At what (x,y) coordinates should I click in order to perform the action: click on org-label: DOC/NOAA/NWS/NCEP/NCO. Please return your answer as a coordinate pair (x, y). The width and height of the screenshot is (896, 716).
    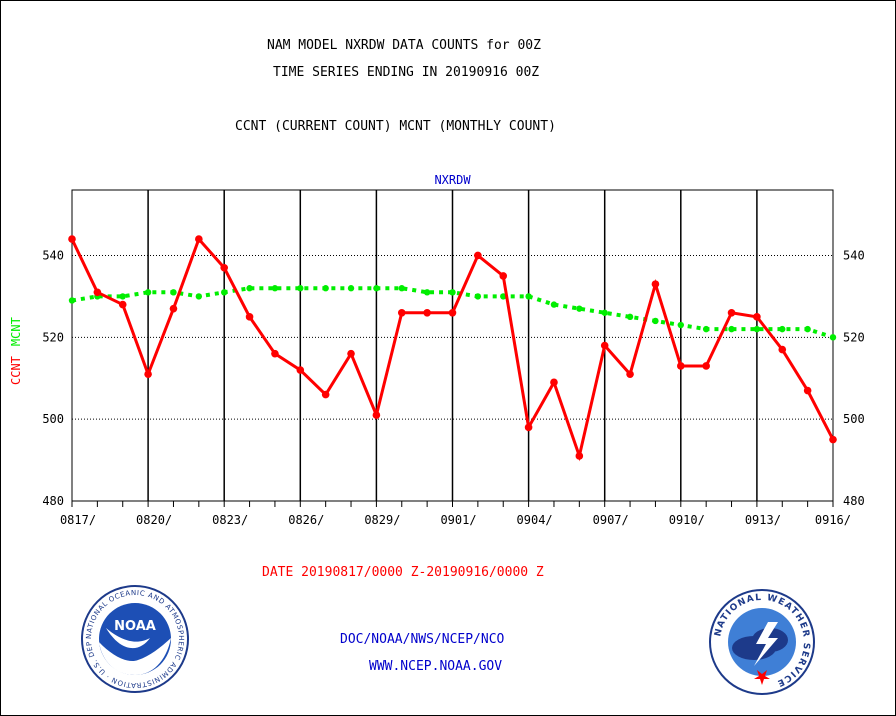
    Looking at the image, I should click on (422, 639).